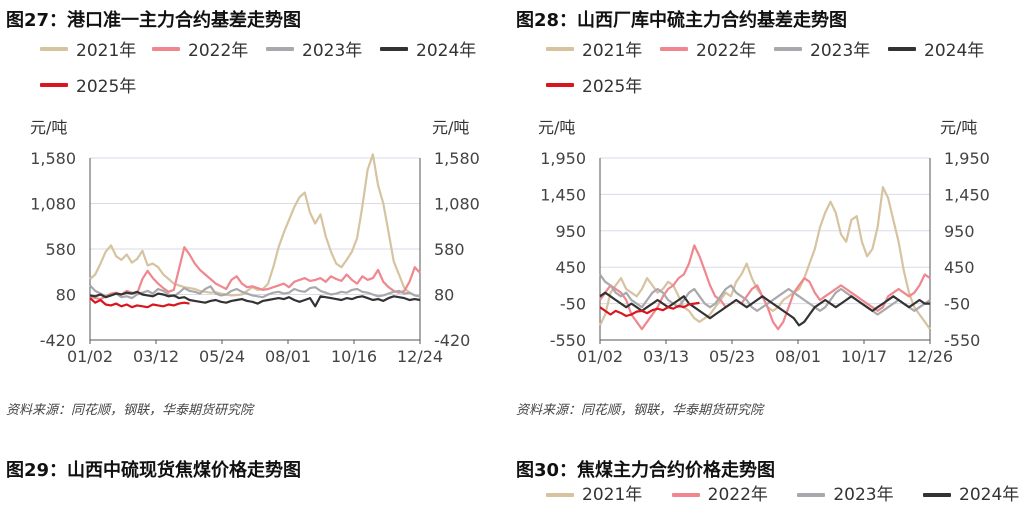 The image size is (1026, 505). What do you see at coordinates (457, 158) in the screenshot?
I see `y-tick-label-right: 1,580` at bounding box center [457, 158].